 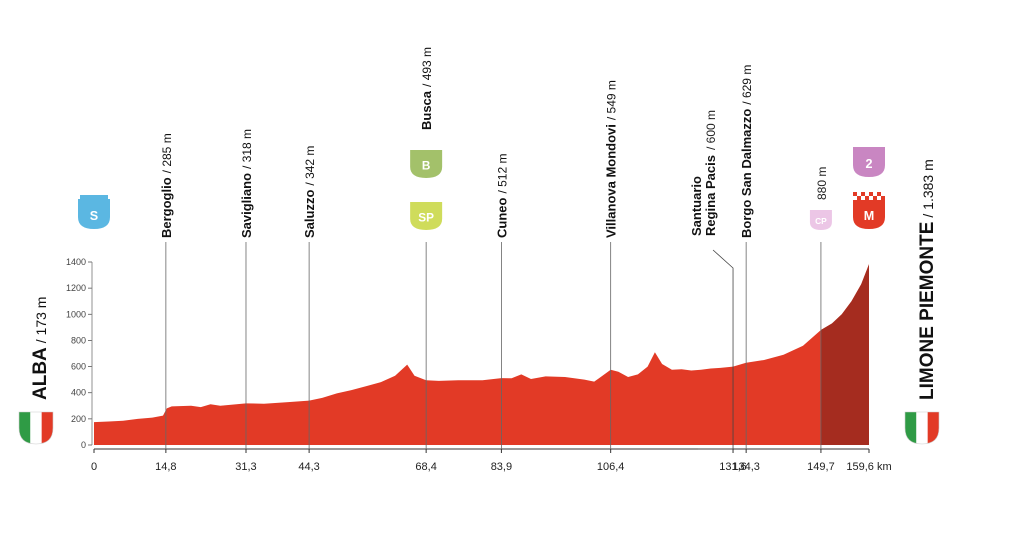 I want to click on x-tick-label: 44,3, so click(x=308, y=467).